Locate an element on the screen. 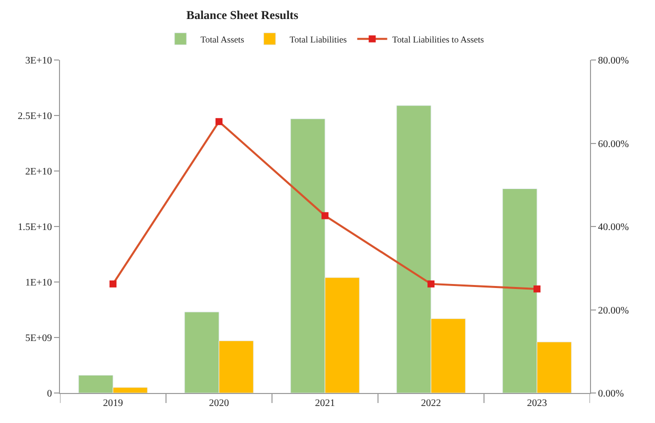 The image size is (655, 423). y-tick-label: 2E+10 is located at coordinates (38, 172).